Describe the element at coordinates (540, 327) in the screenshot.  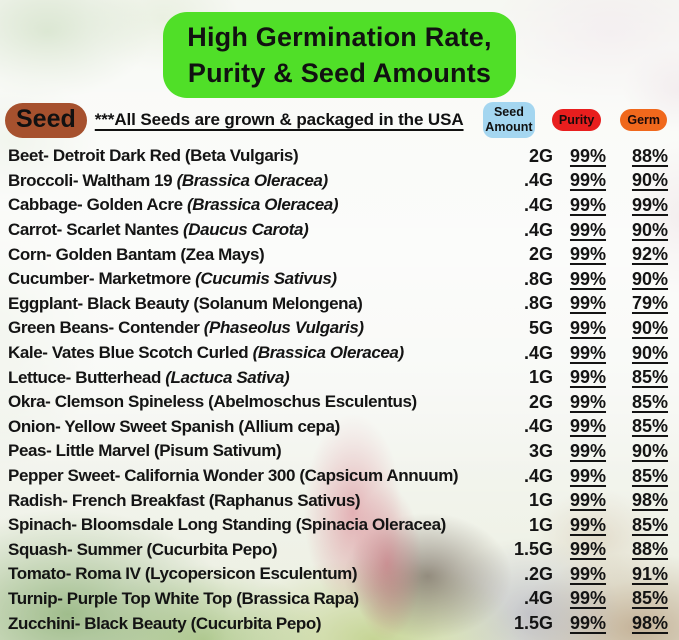
I see `seed-amount-value: 5G` at that location.